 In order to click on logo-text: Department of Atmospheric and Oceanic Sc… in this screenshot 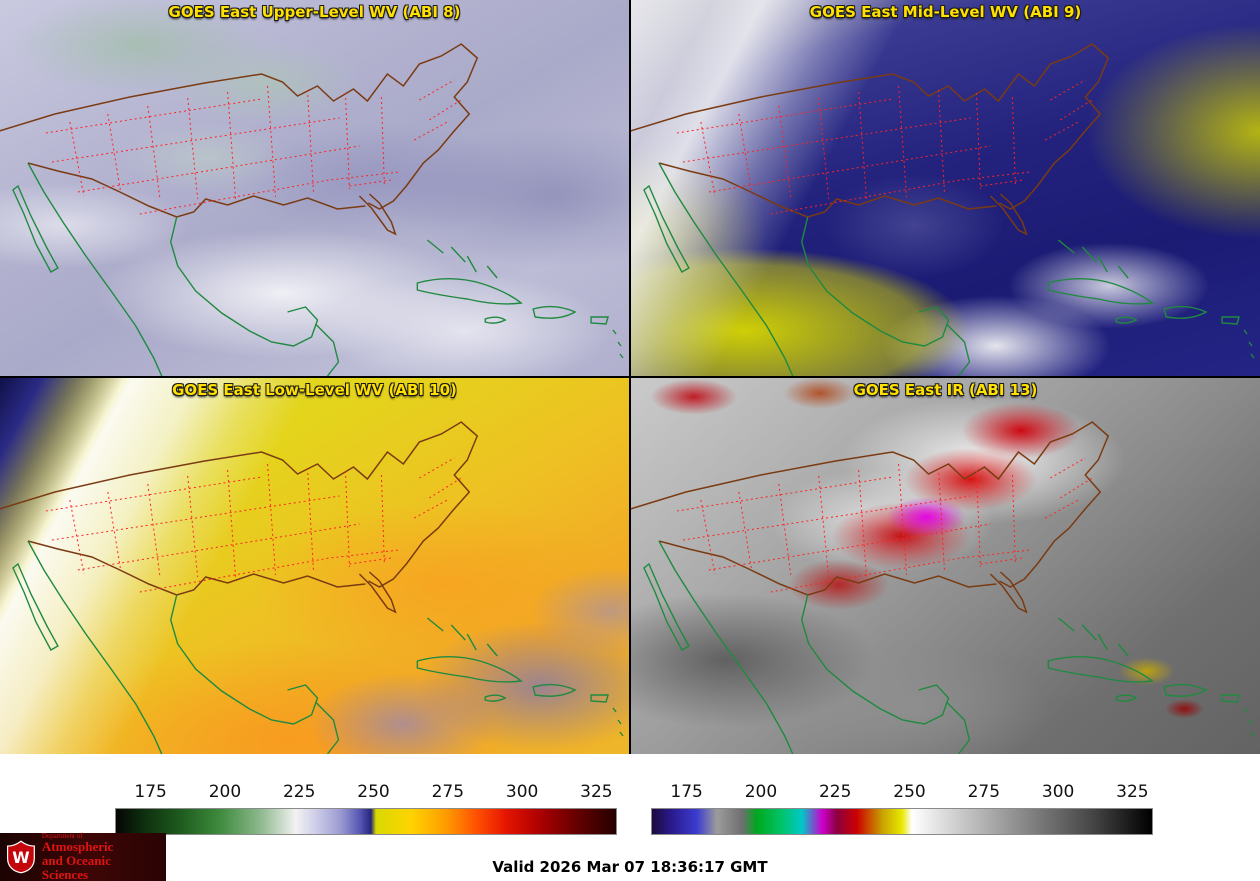, I will do `click(100, 856)`.